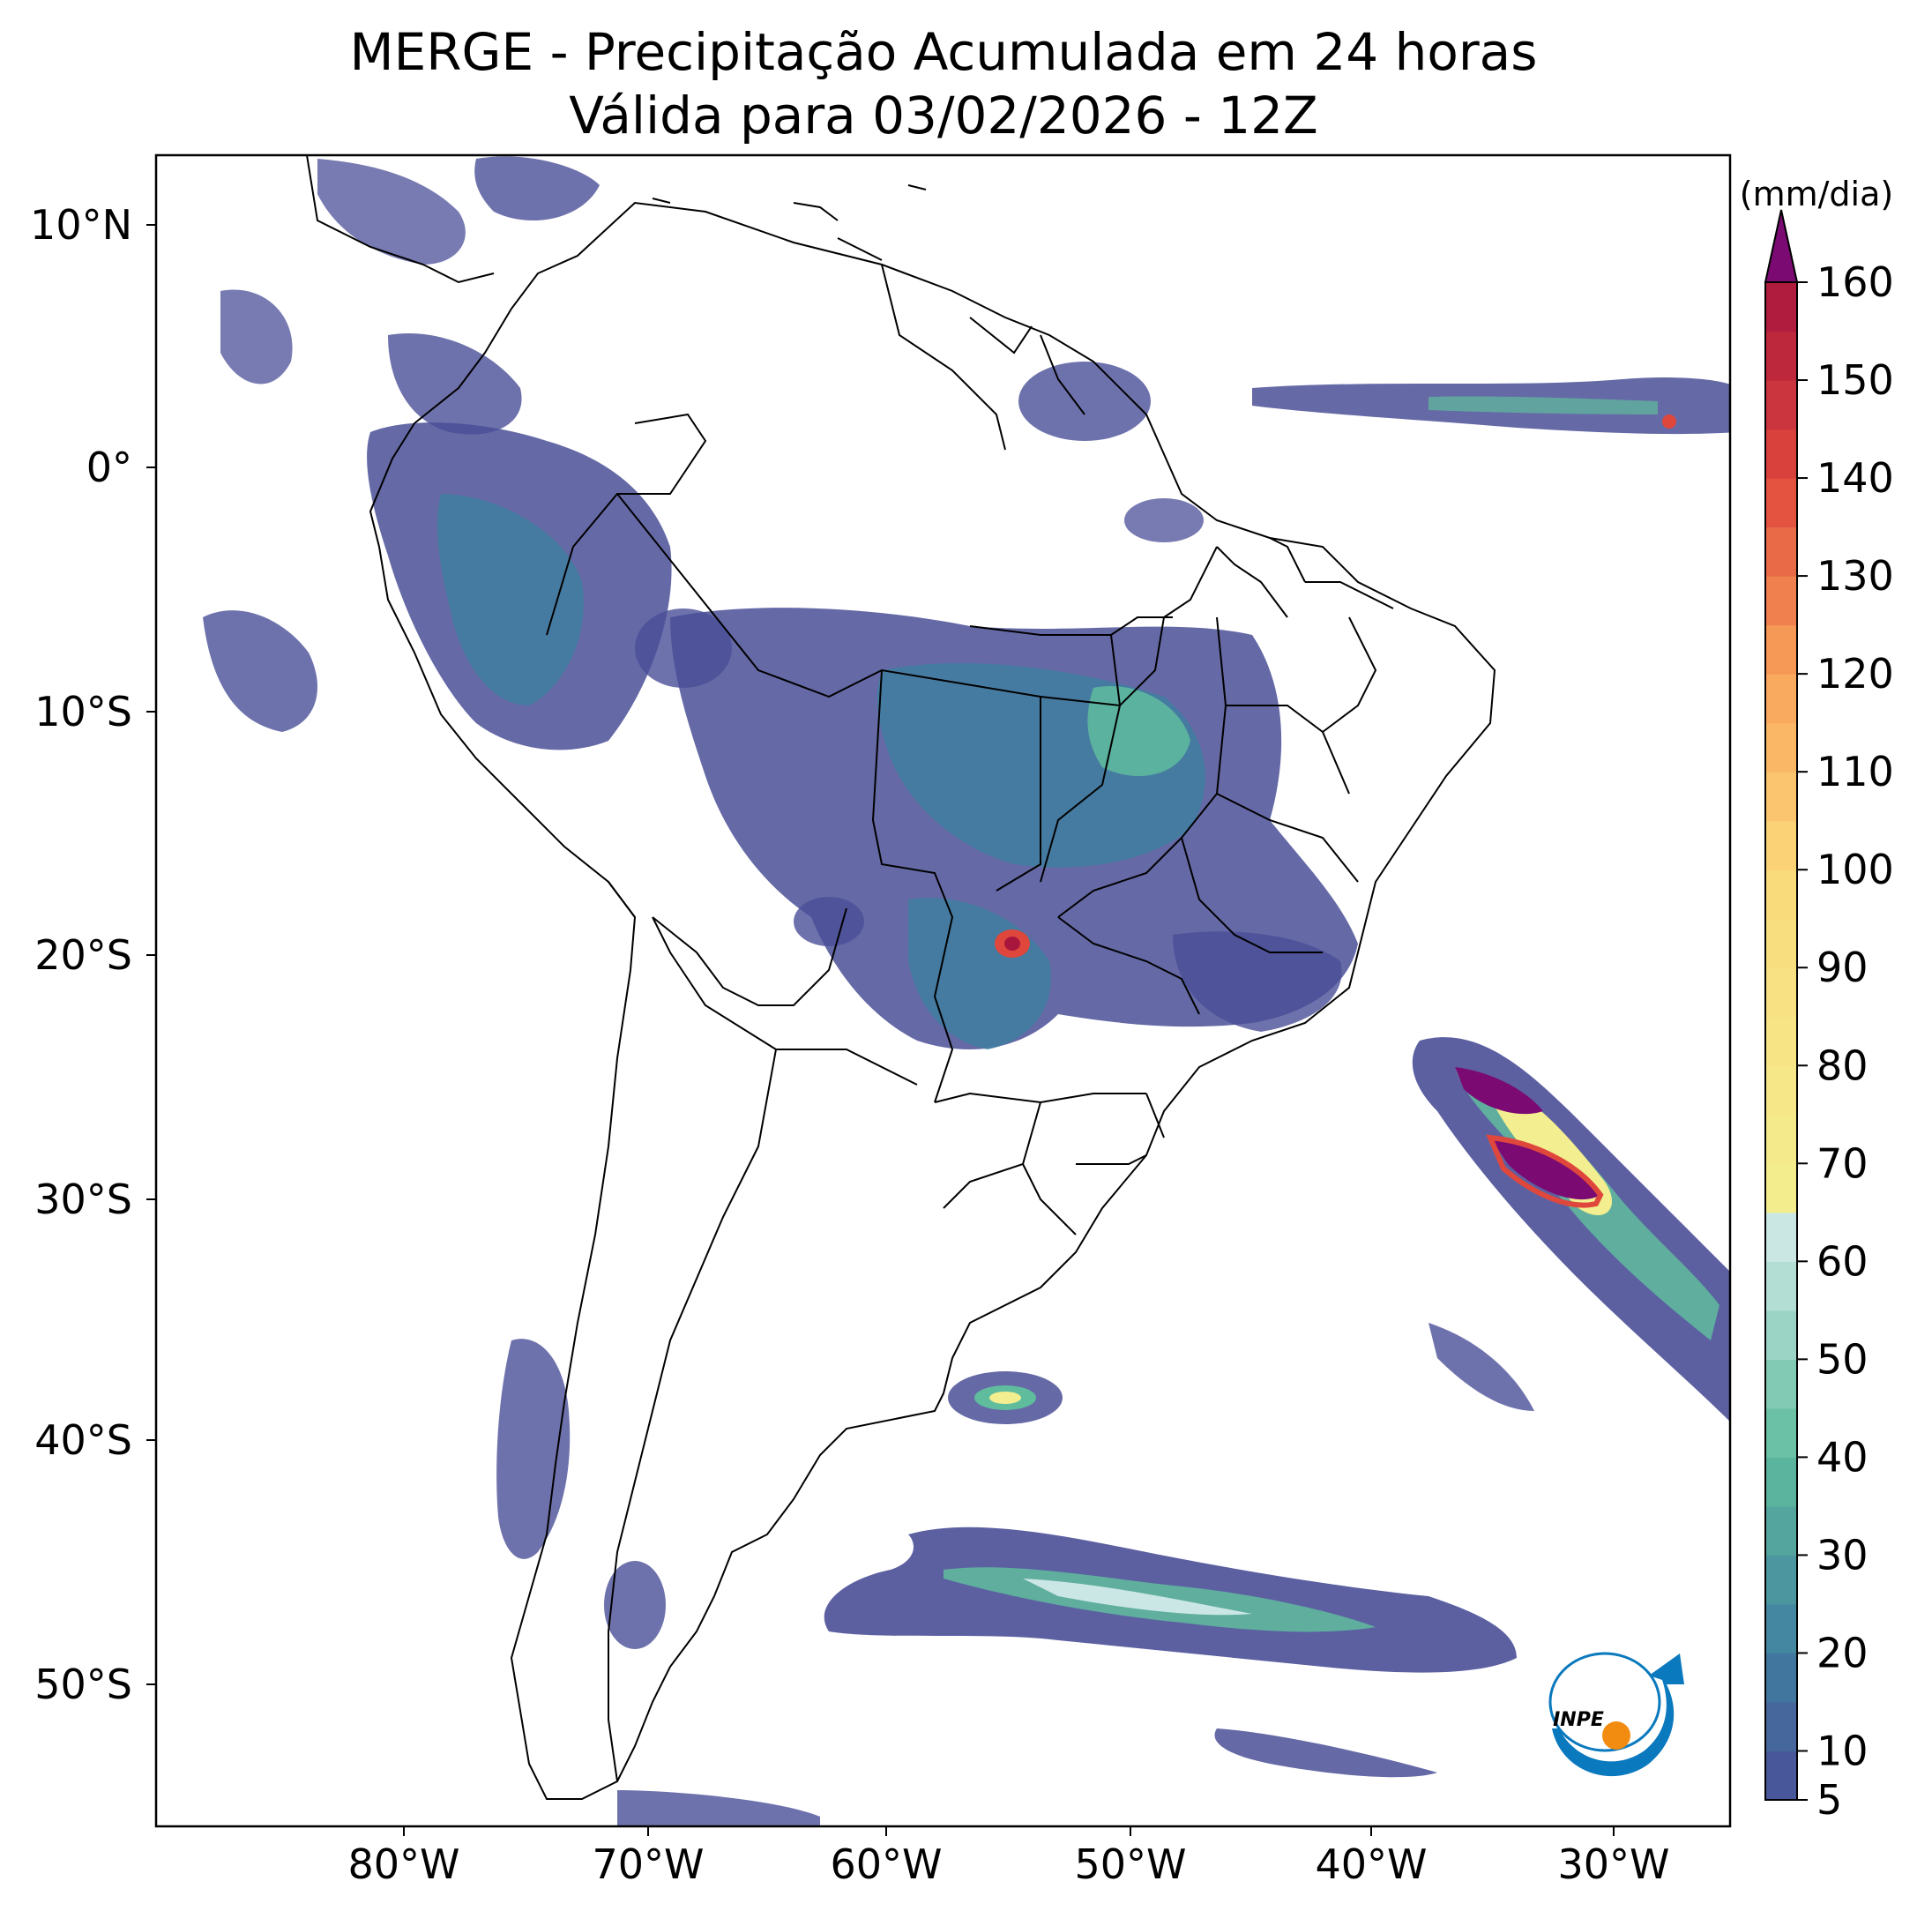  I want to click on inpe-logo: INPE, so click(1616, 1715).